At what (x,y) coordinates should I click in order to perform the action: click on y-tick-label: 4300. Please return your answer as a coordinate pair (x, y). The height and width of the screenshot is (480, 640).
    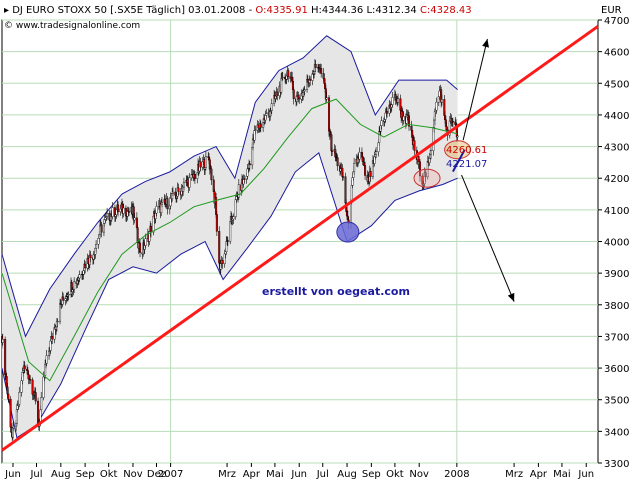
    Looking at the image, I should click on (616, 148).